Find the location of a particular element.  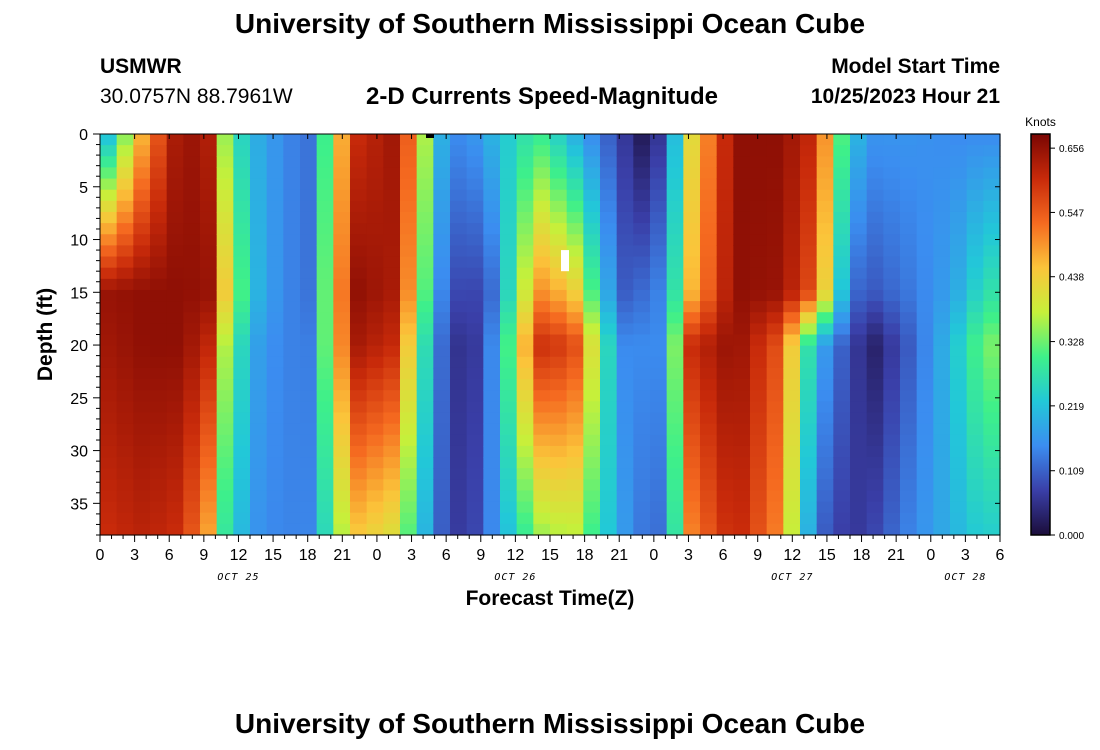

x-tick-label: 15 is located at coordinates (827, 555).